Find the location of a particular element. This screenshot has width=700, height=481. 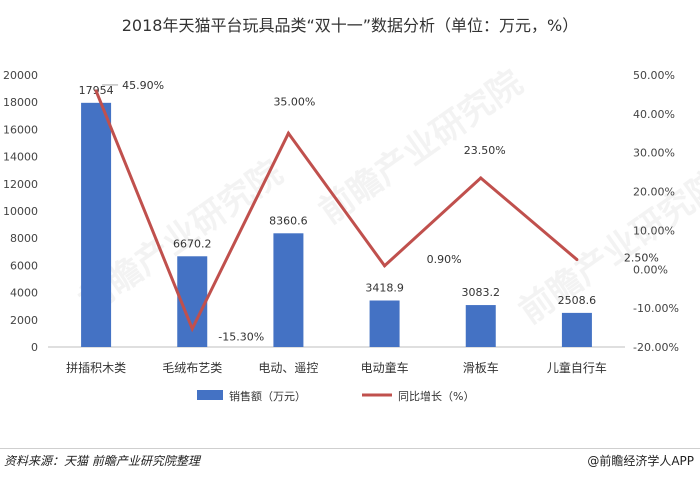

bar-value-label: 3083.2 is located at coordinates (481, 292).